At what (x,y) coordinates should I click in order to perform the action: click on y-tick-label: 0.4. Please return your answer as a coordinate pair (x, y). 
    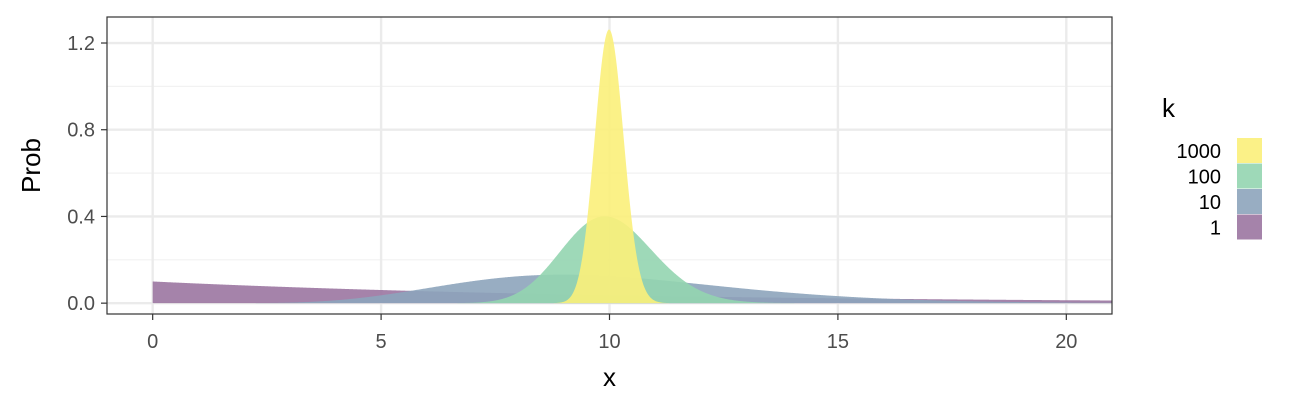
    Looking at the image, I should click on (81, 217).